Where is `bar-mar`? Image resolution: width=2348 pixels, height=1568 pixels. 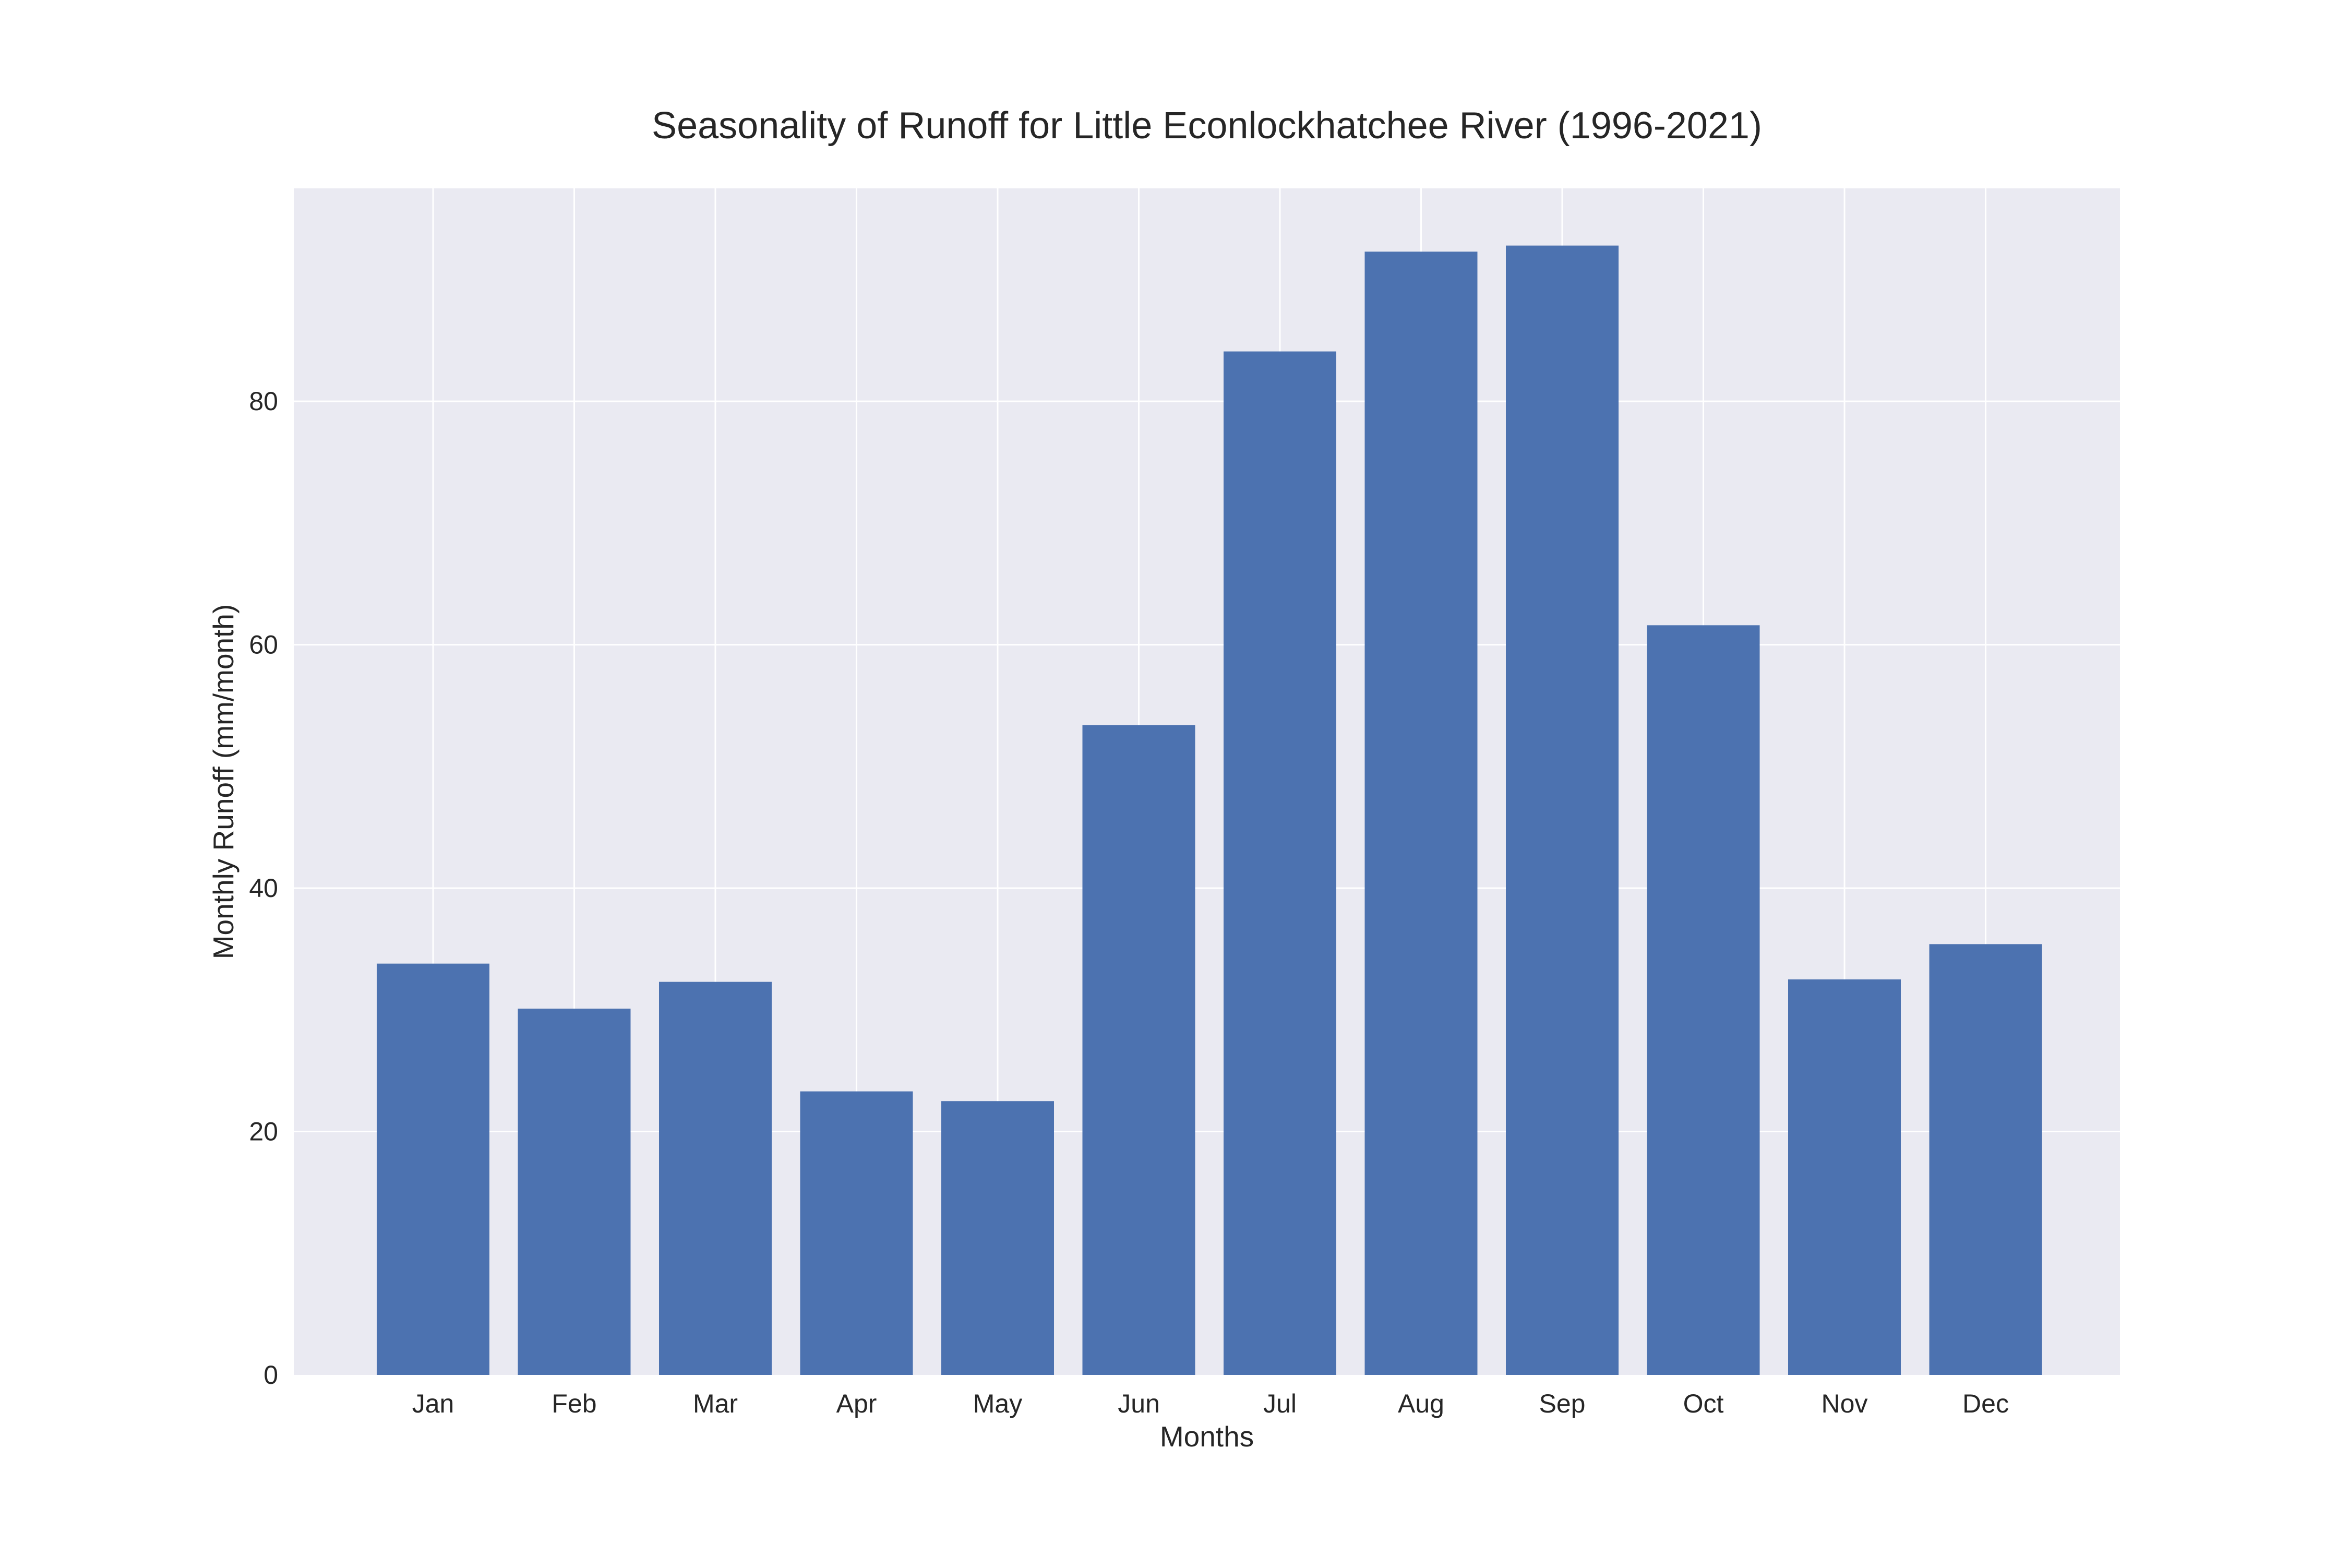 bar-mar is located at coordinates (716, 1178).